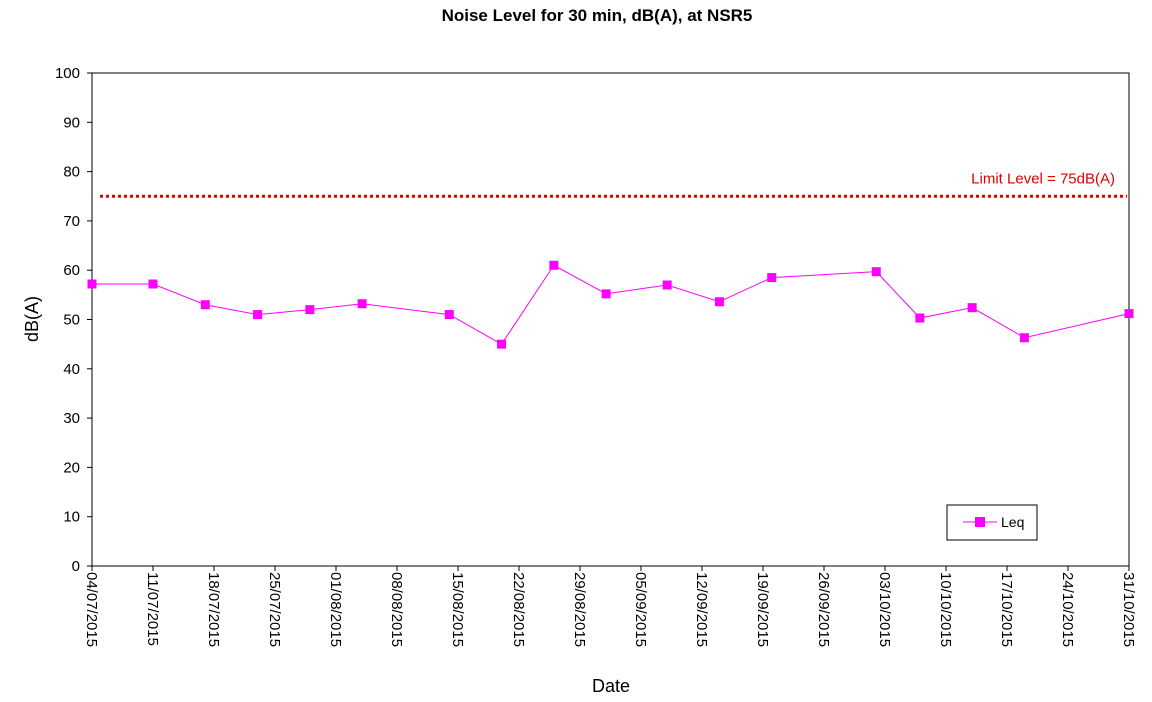 This screenshot has width=1152, height=702. Describe the element at coordinates (945, 609) in the screenshot. I see `x-tick-label: 10/10/2015` at that location.